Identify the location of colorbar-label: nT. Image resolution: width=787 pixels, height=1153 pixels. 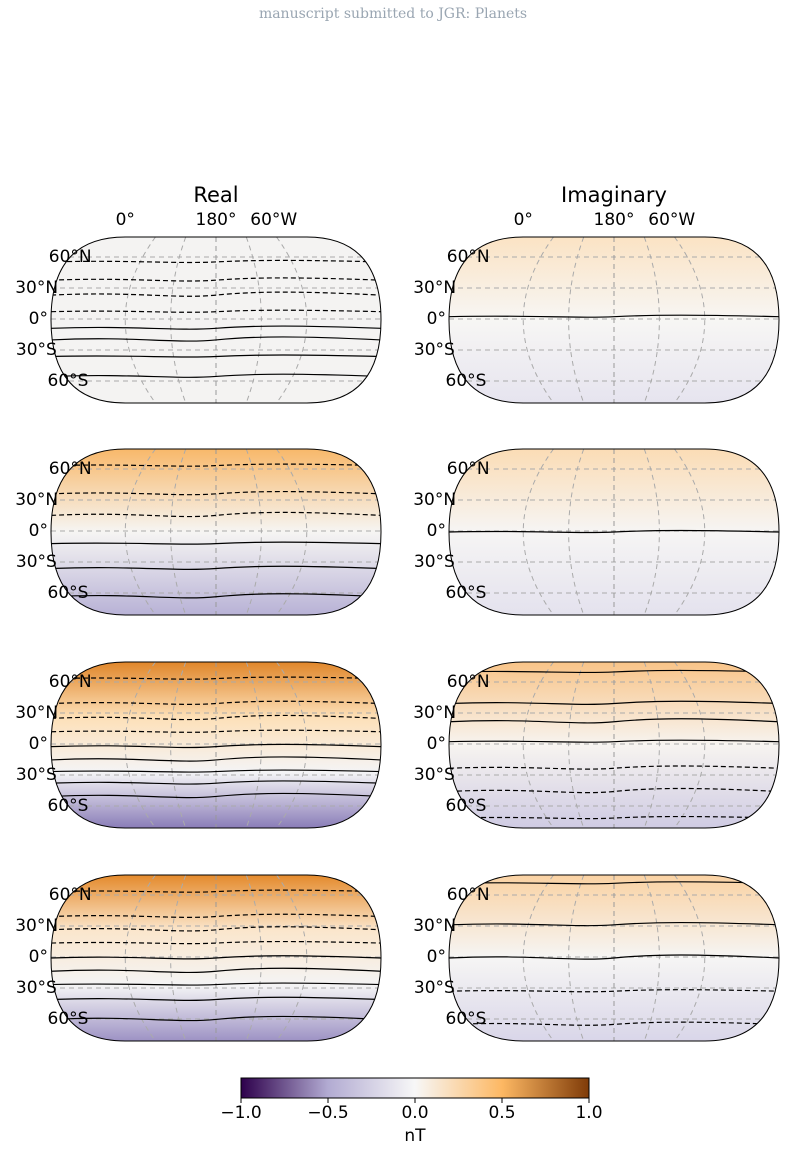
(415, 1136).